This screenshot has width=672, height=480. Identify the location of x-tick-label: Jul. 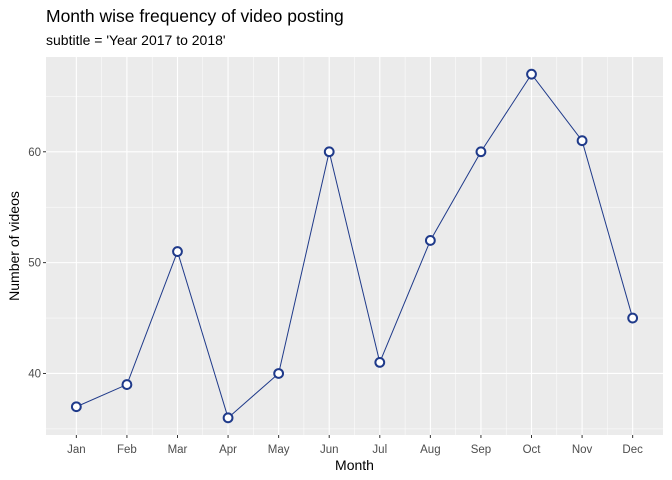
(379, 450).